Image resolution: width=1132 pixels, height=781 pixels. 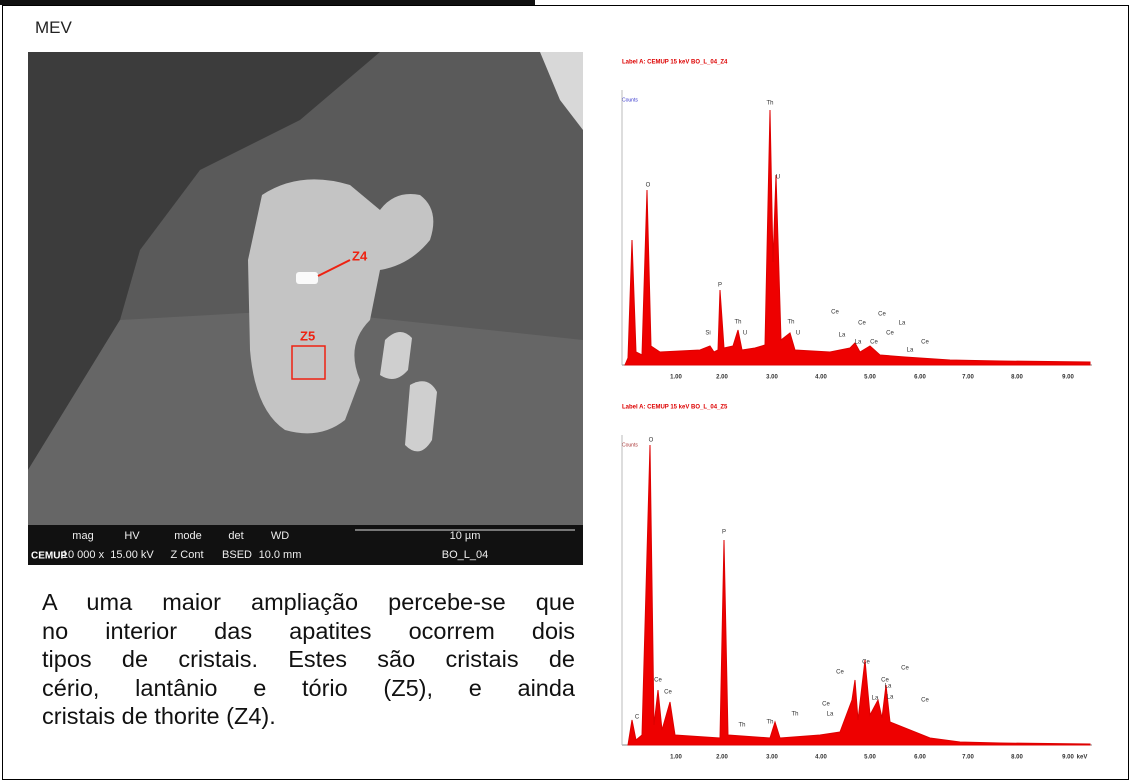 I want to click on info-header: det, so click(x=235, y=536).